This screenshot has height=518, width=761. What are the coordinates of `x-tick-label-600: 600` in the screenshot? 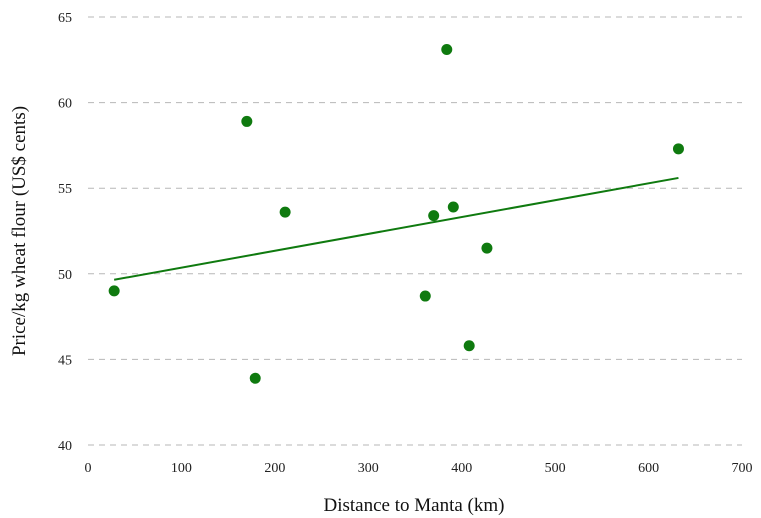 It's located at (648, 468).